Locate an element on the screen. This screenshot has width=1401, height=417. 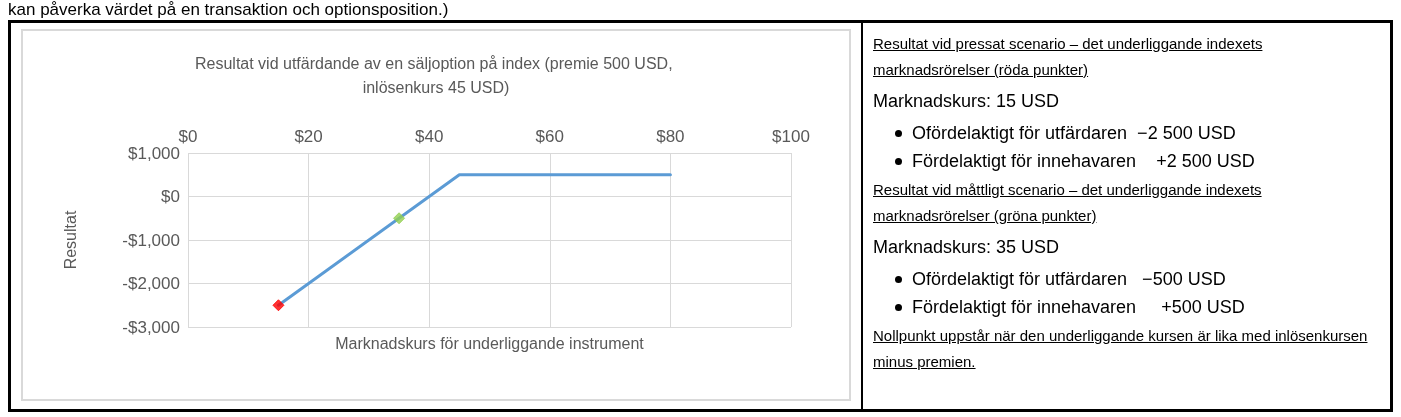
y-tick-label: $1,000 is located at coordinates (154, 153).